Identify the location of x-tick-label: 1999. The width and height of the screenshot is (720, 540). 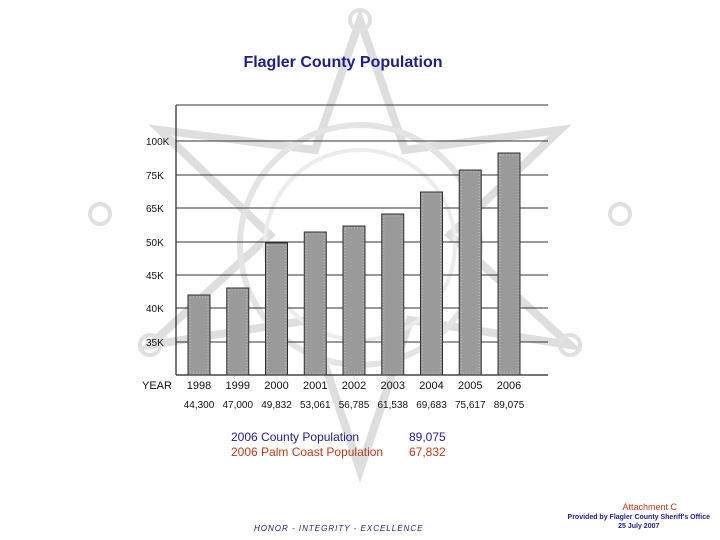
(238, 386).